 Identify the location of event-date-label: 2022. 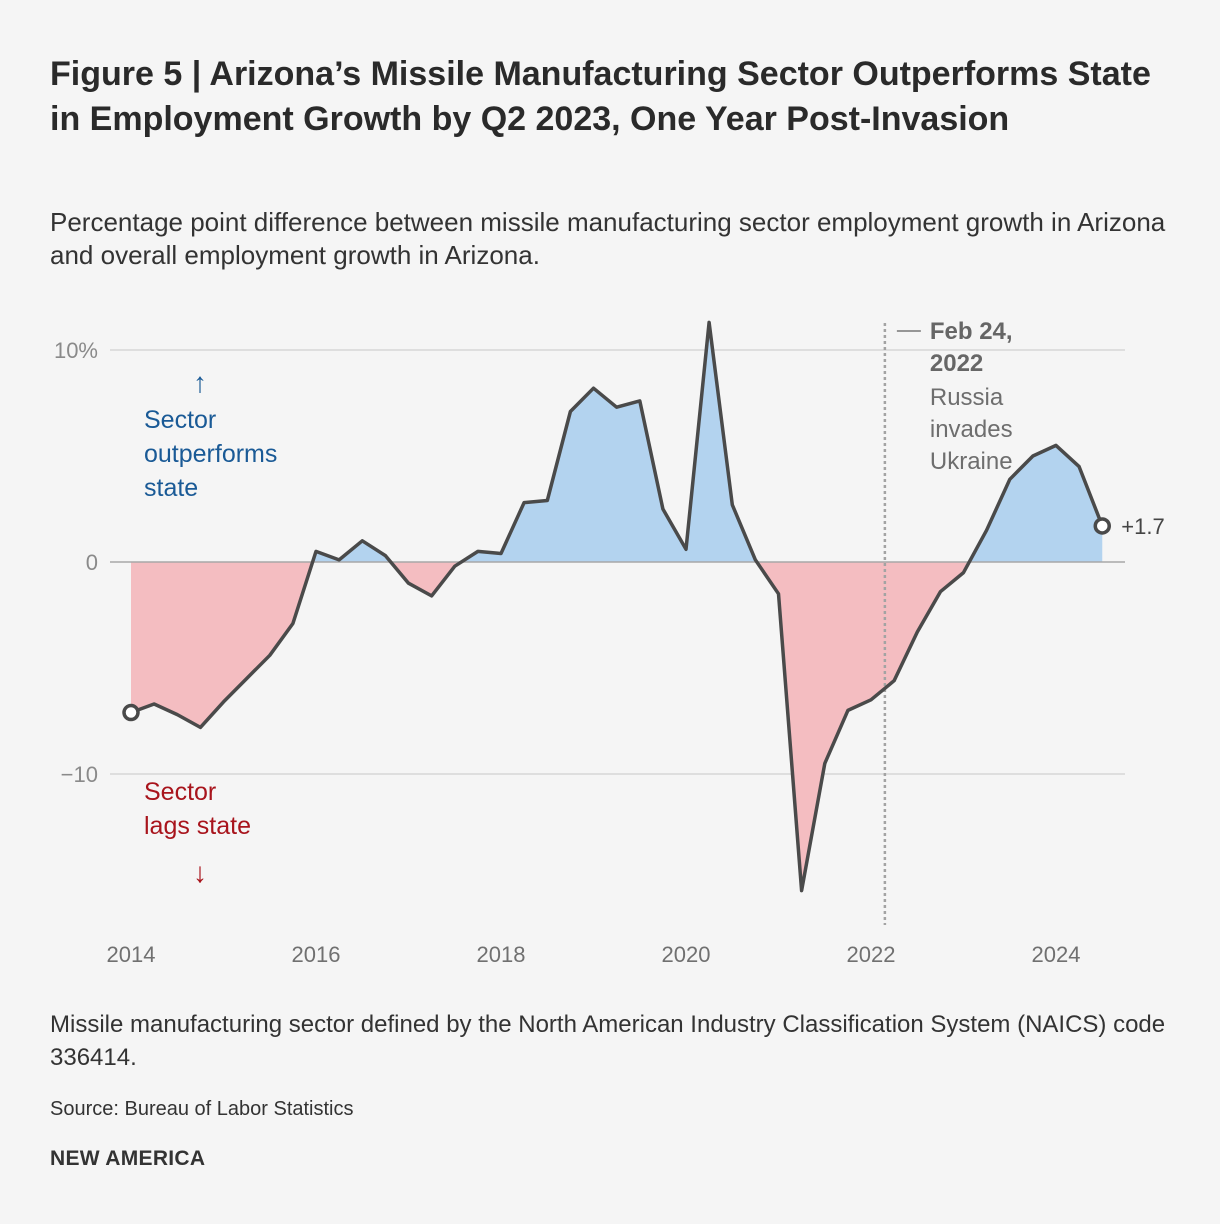
(956, 363).